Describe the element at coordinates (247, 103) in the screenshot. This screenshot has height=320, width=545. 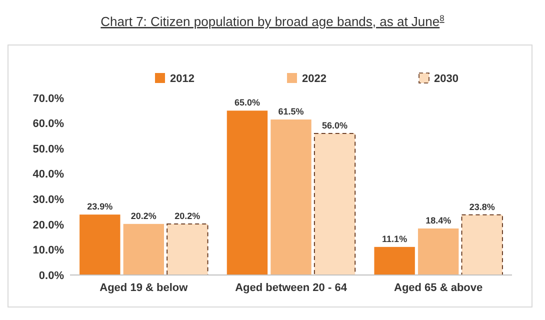
I see `data-label: 65.0%` at that location.